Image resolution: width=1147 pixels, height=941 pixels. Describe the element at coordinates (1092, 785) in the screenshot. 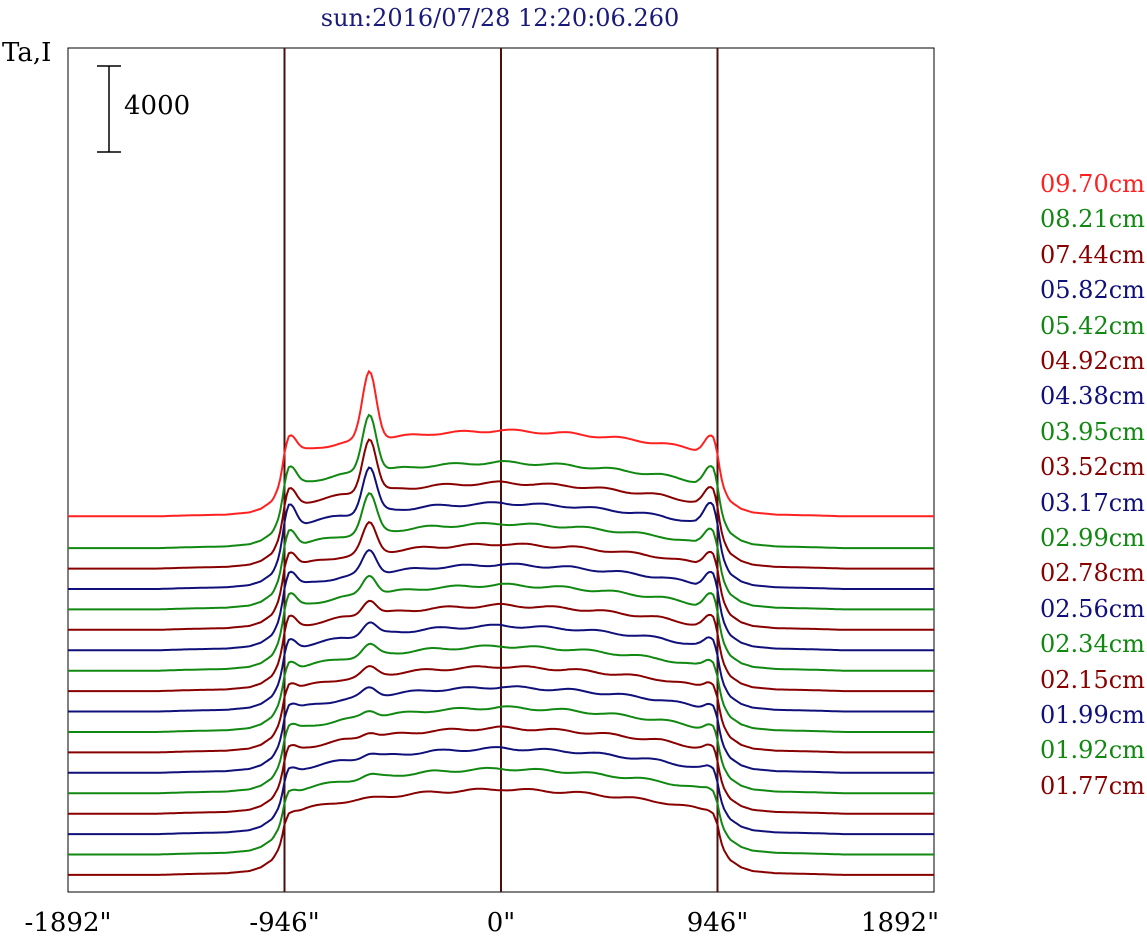

I see `legend-item: 01.77cm` at that location.